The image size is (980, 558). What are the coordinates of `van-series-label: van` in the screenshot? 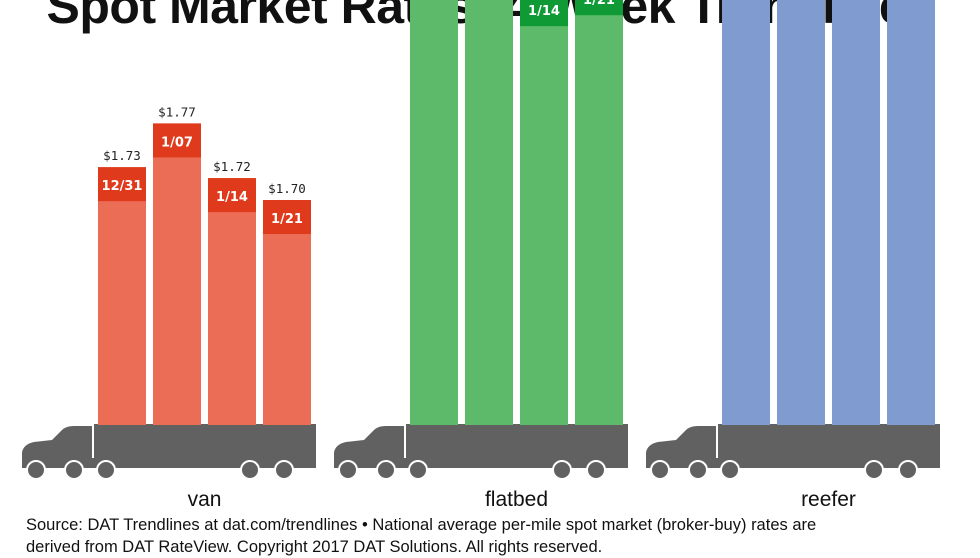 It's located at (205, 499).